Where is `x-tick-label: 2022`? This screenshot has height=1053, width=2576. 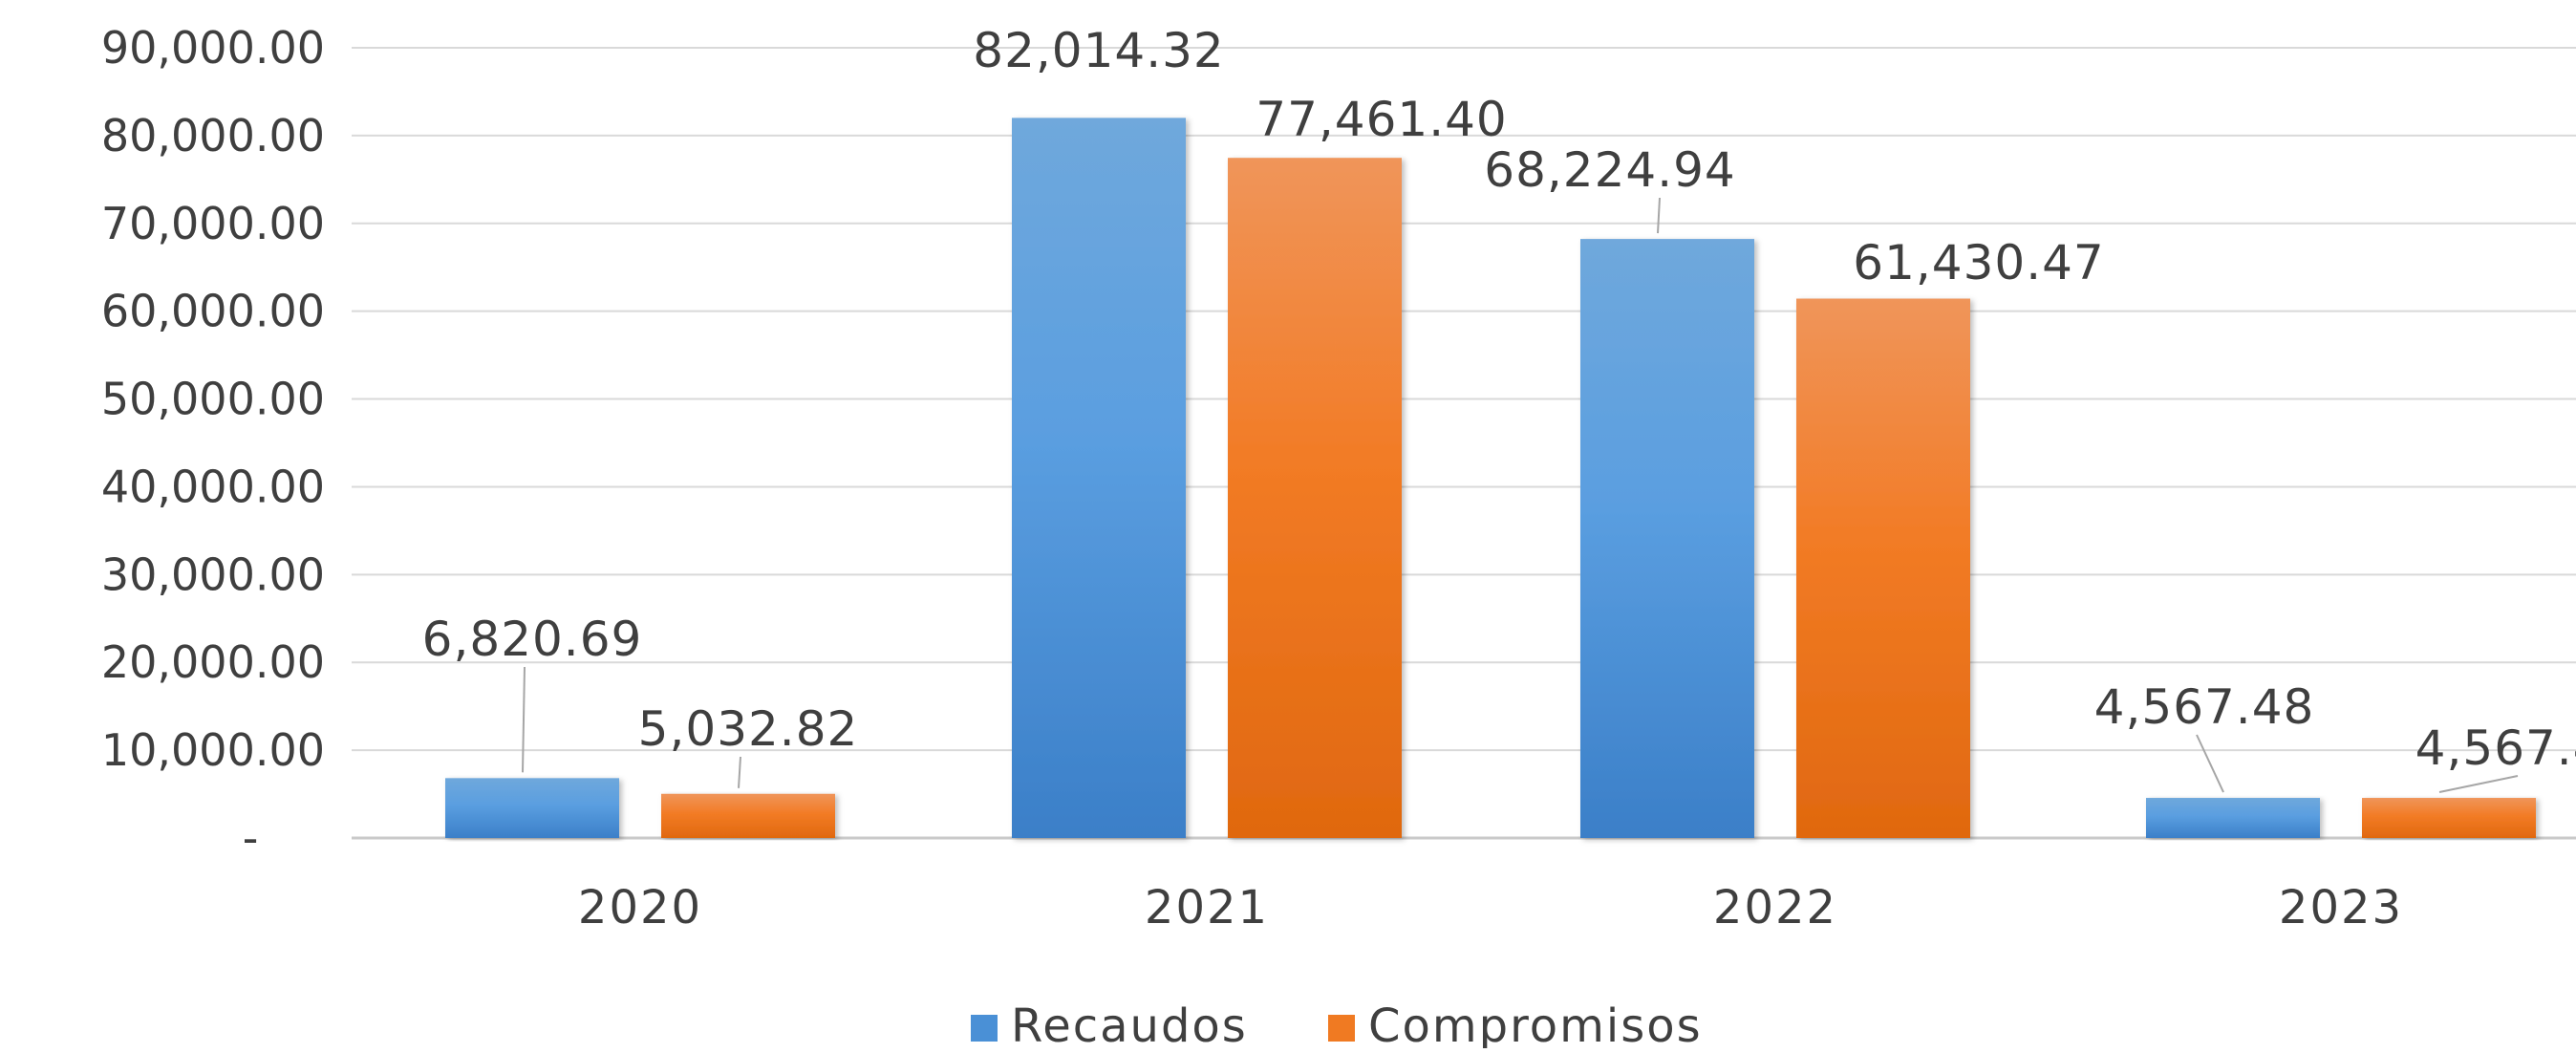
x-tick-label: 2022 is located at coordinates (1775, 908).